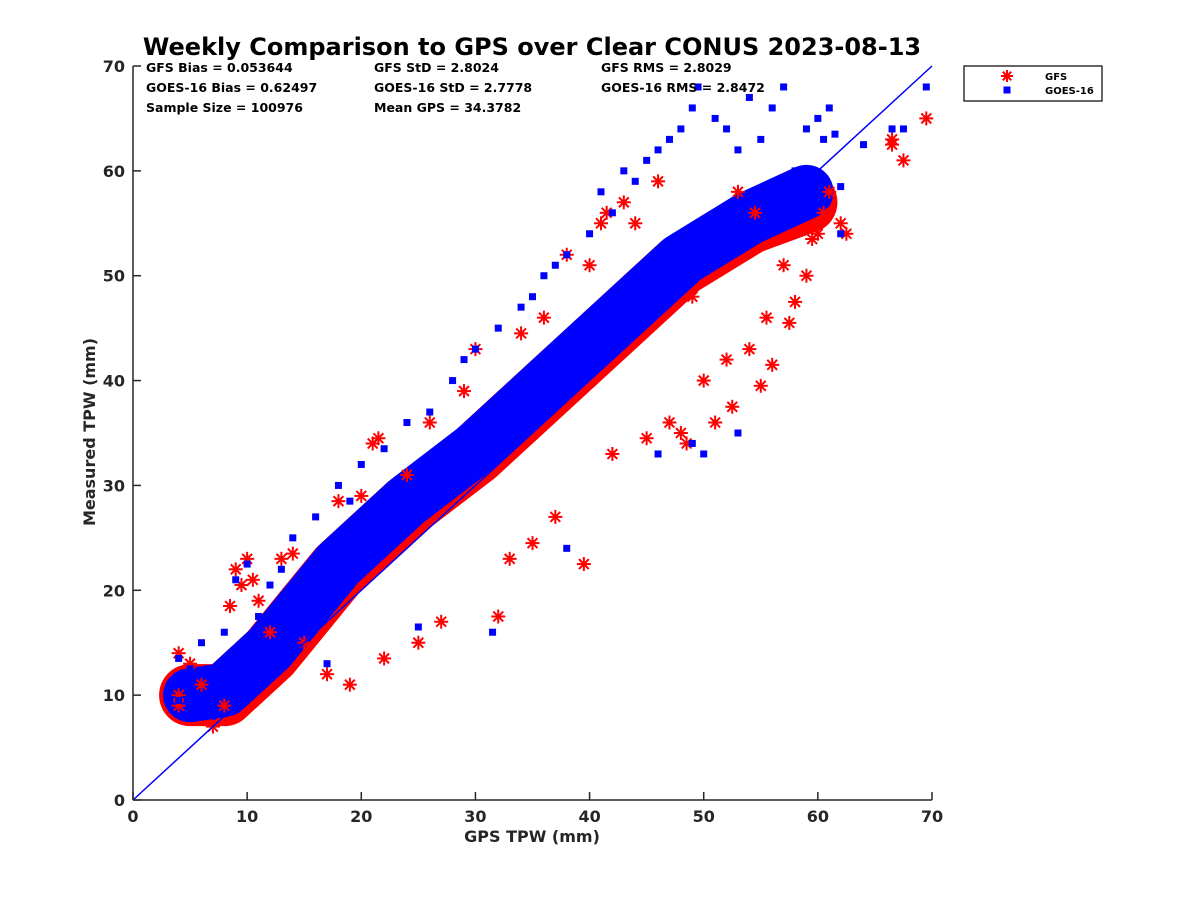 The width and height of the screenshot is (1200, 900). I want to click on legend-goes16-marker, so click(1007, 90).